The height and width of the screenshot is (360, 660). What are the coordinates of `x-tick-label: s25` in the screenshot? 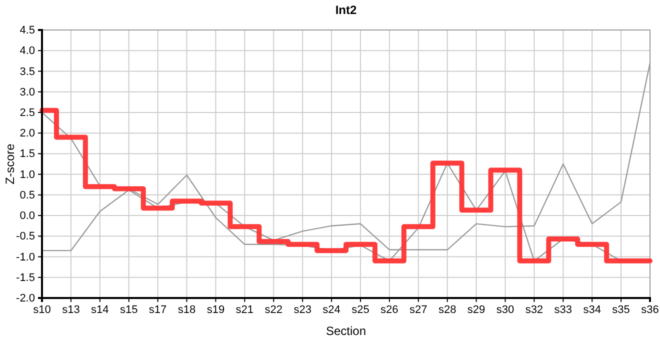 It's located at (361, 310).